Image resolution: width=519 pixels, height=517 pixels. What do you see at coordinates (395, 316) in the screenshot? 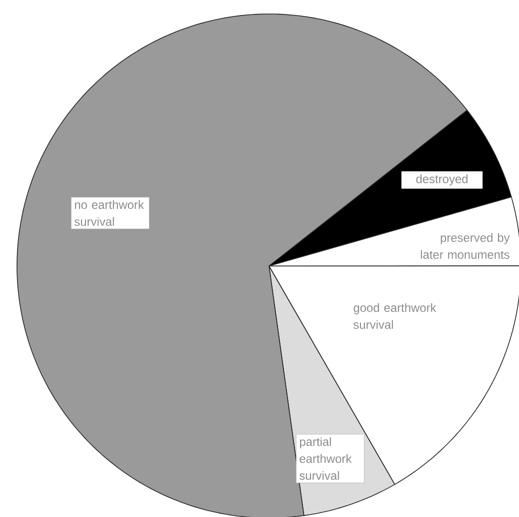
I see `slice-label: good earthwork survival` at bounding box center [395, 316].